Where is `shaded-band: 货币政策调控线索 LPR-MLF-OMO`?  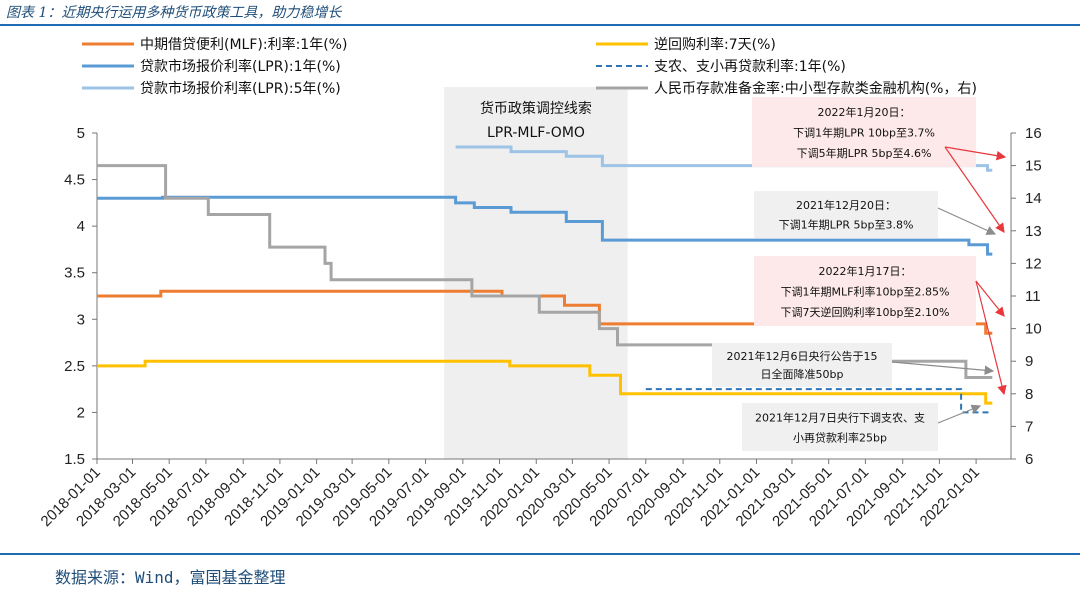
shaded-band: 货币政策调控线索 LPR-MLF-OMO is located at coordinates (536, 273).